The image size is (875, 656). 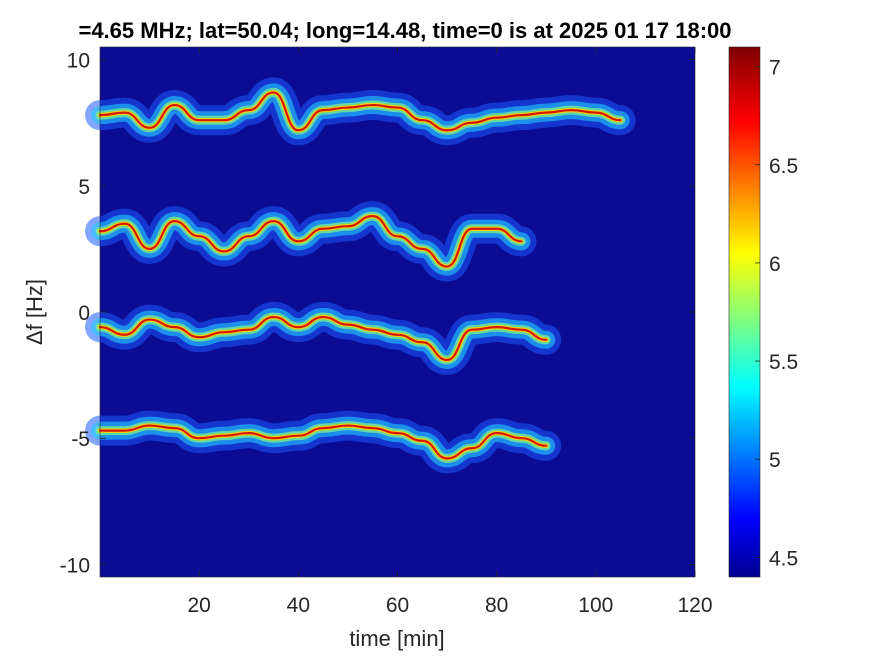 I want to click on colorbar: 7 6.5 6 5.5 5 4.5, so click(x=763, y=312).